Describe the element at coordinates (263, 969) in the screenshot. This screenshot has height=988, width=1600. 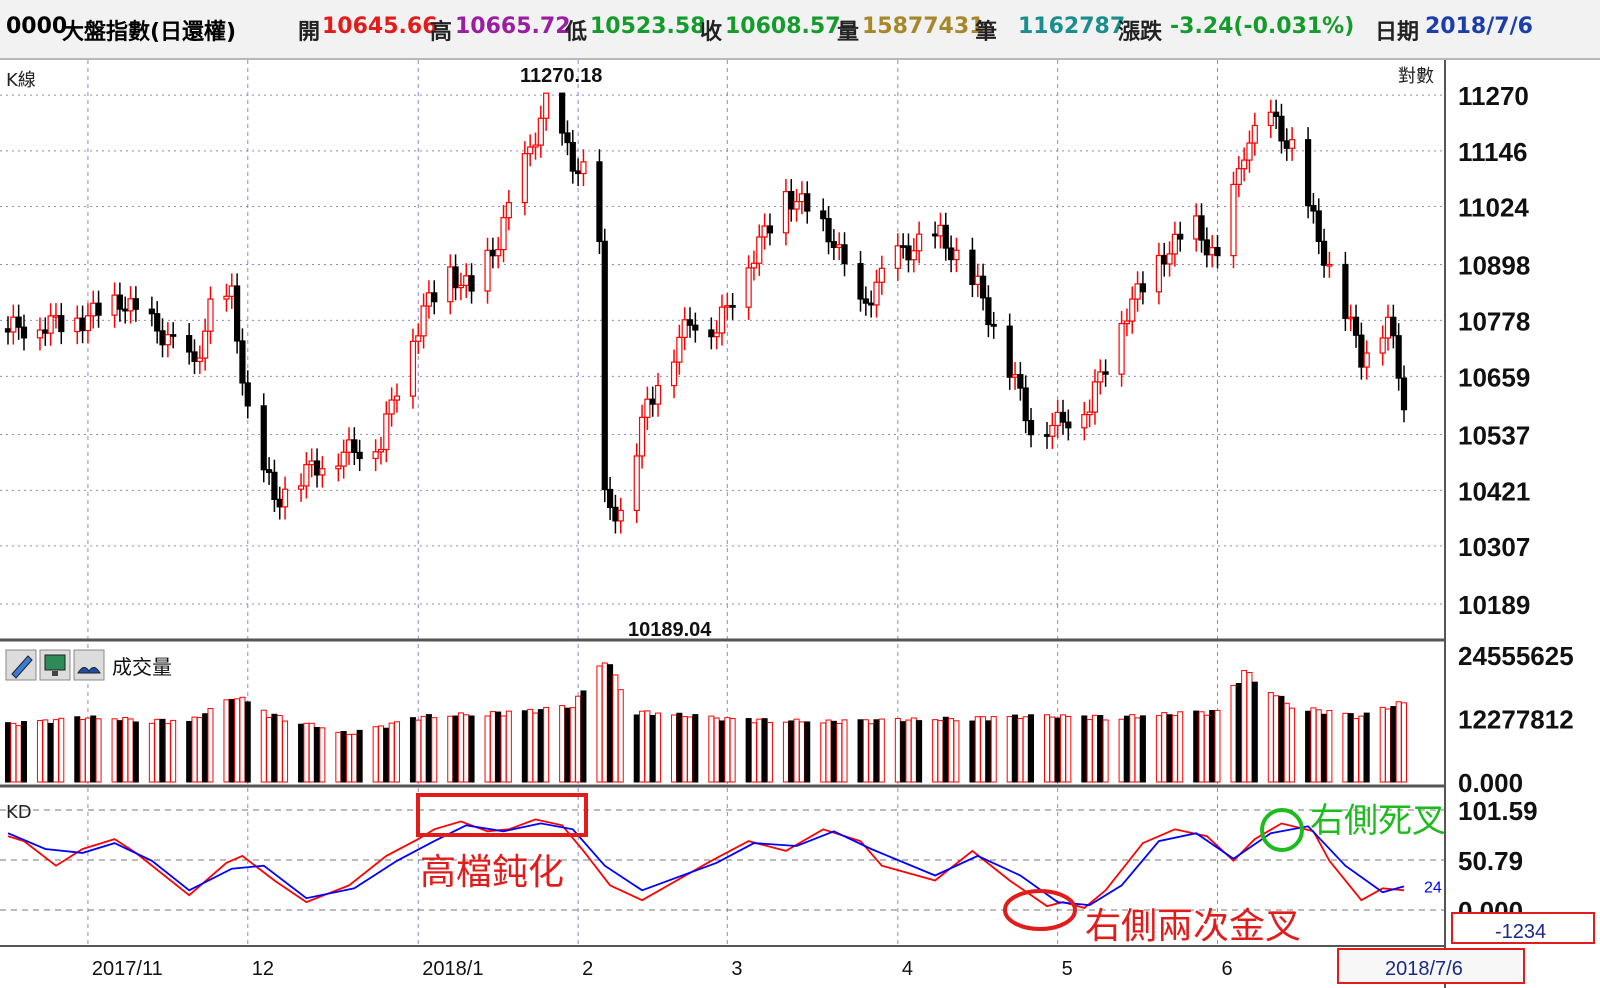
I see `date-tick-label: 12` at that location.